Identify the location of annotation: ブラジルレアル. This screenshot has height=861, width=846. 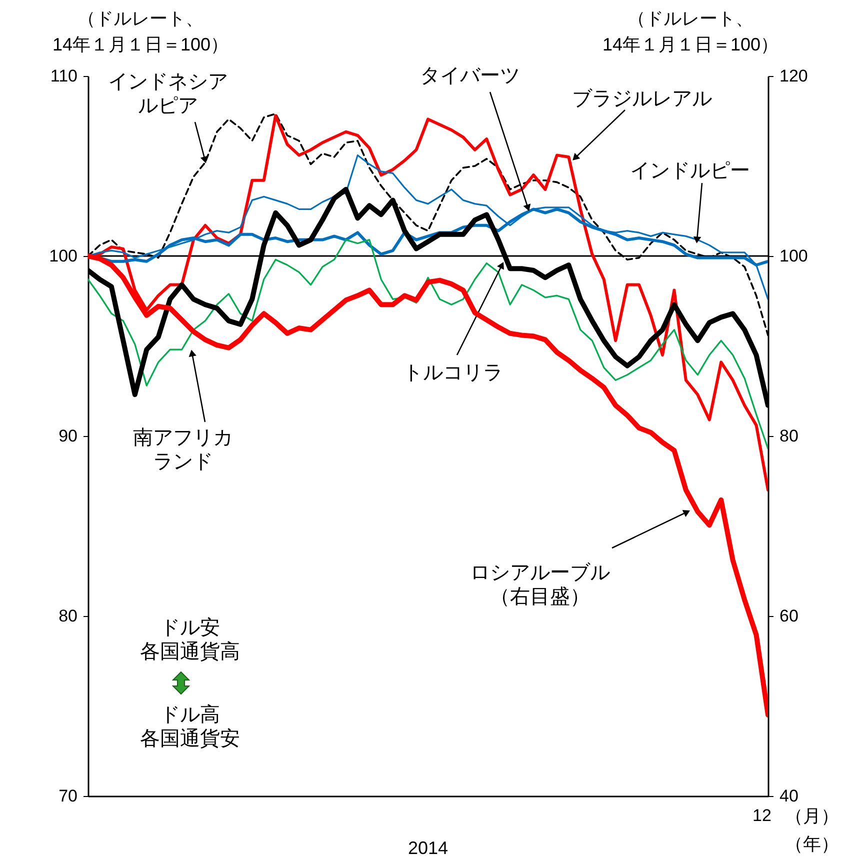
(642, 99).